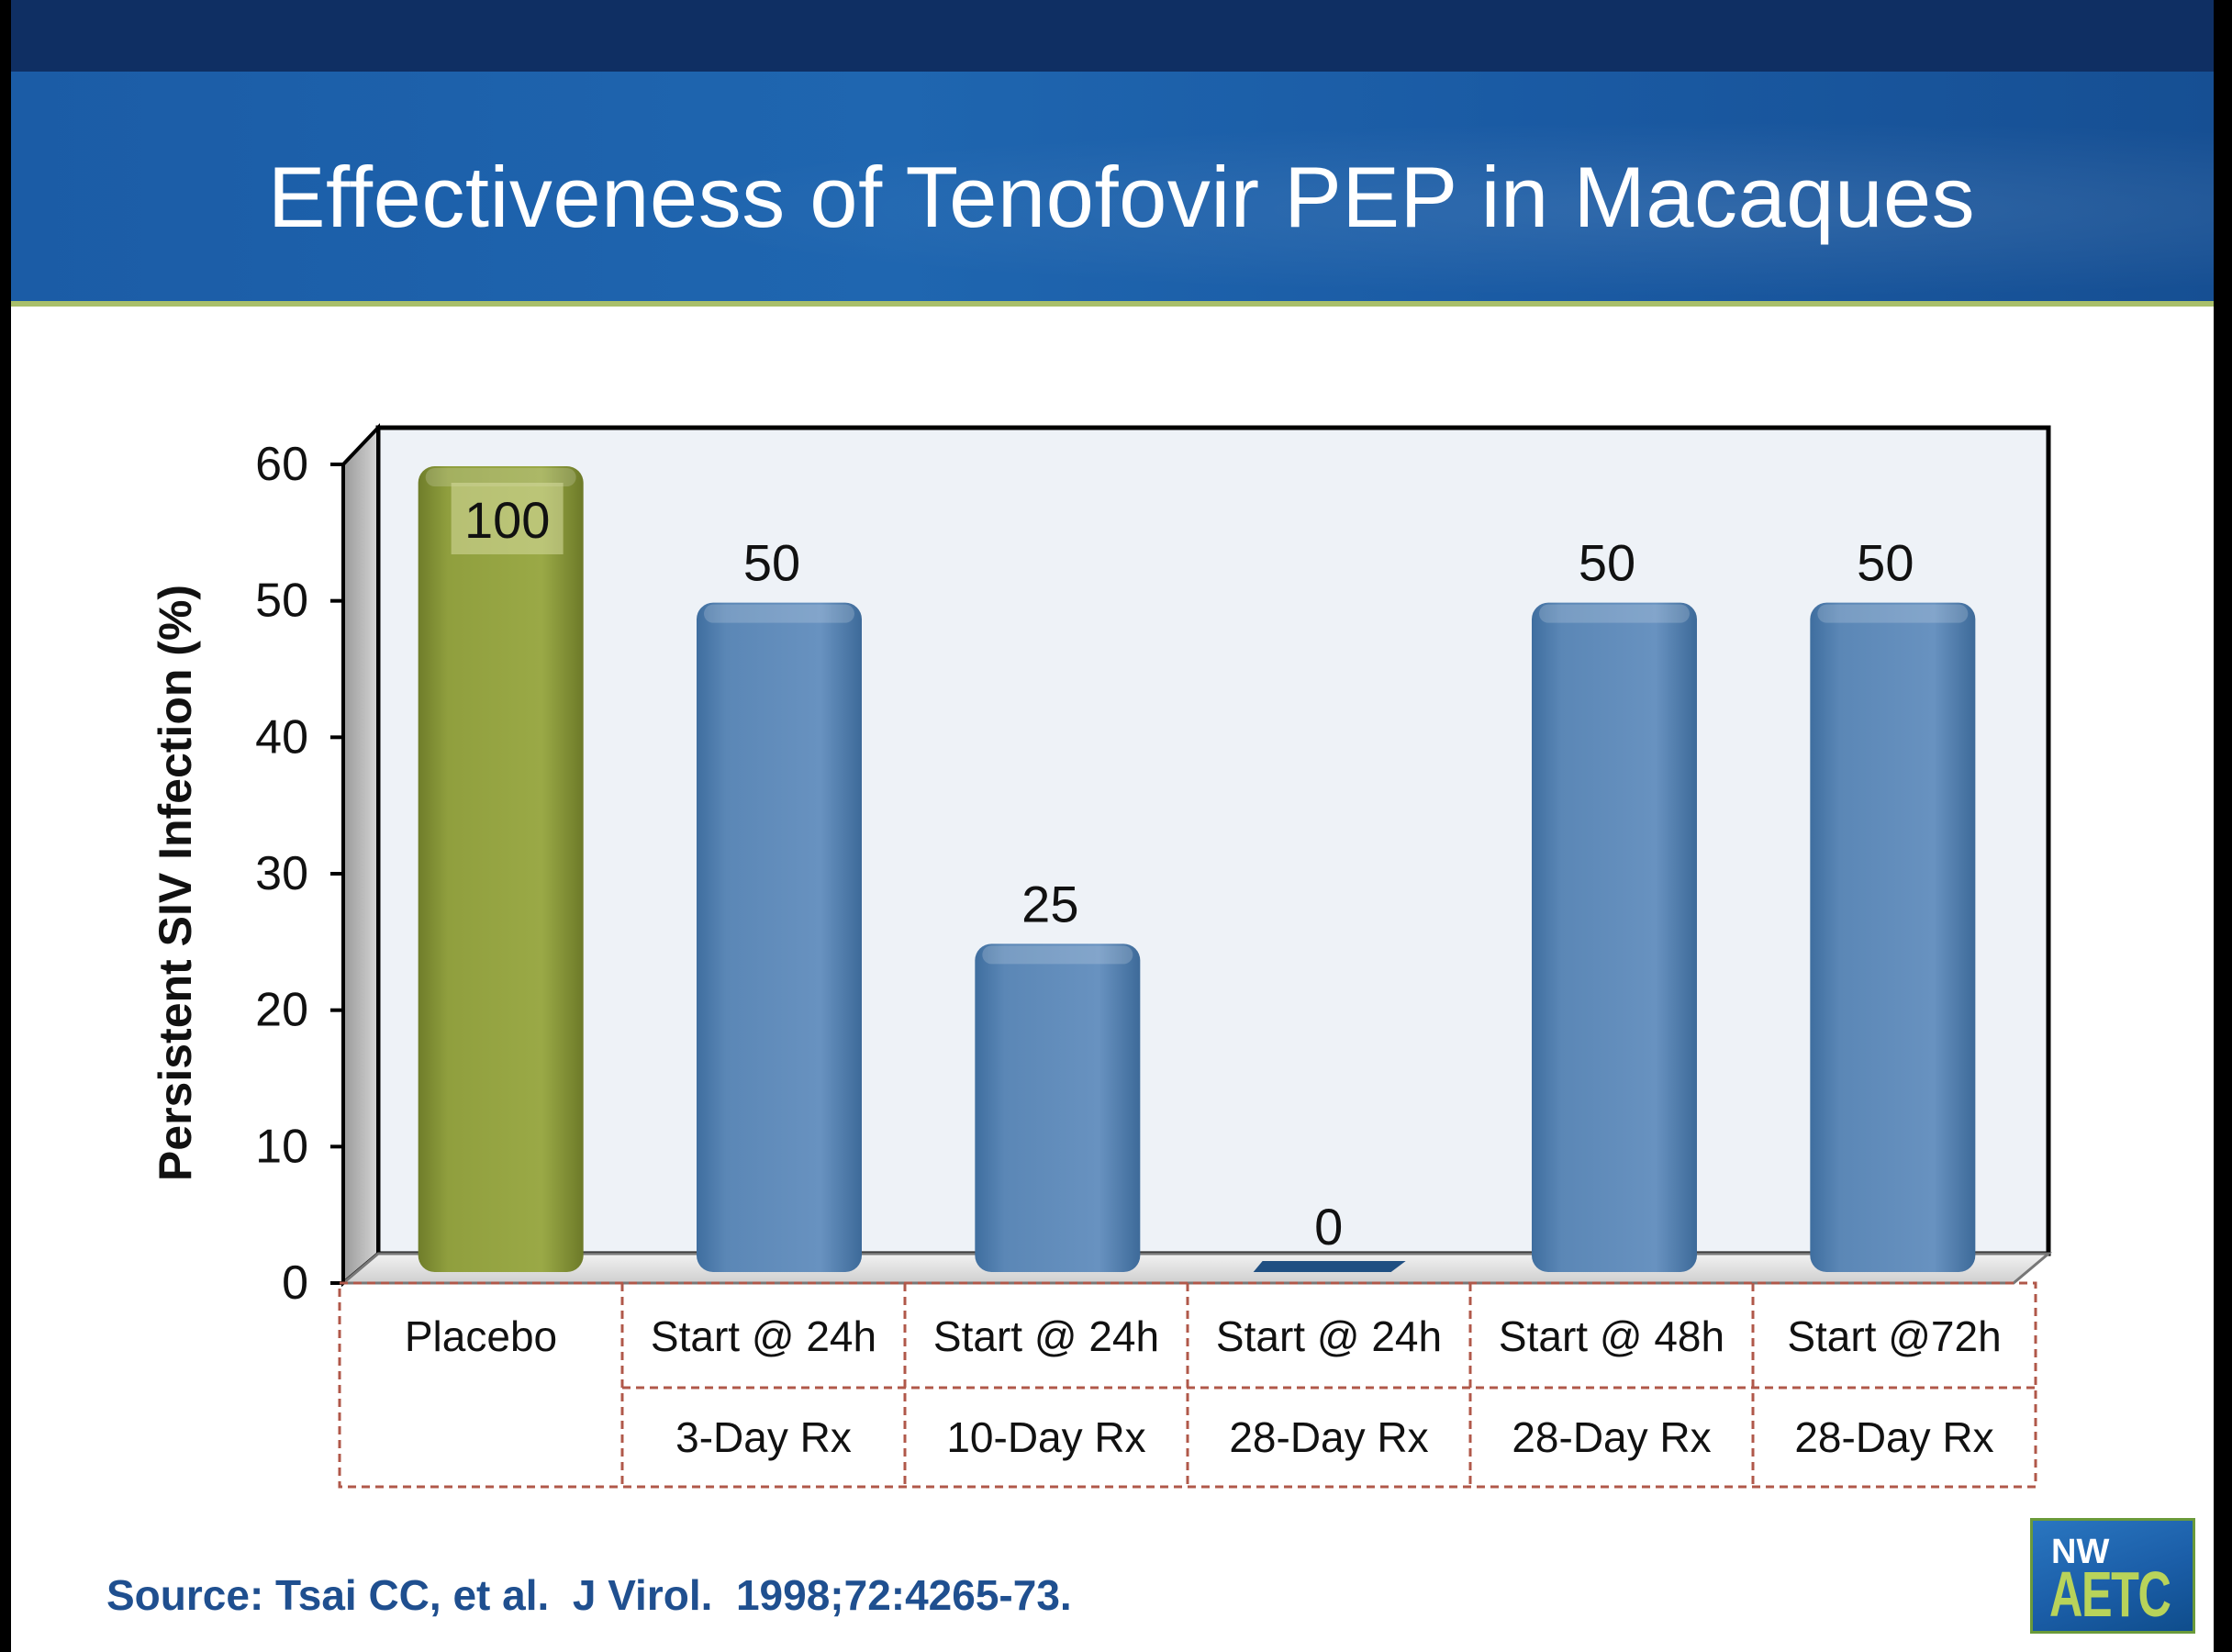 The width and height of the screenshot is (2232, 1652). I want to click on y-tick-label: 60, so click(282, 464).